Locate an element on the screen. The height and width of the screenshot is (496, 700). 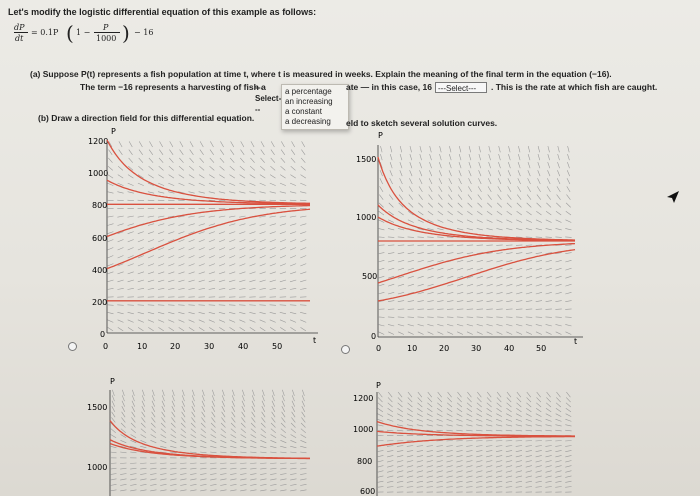
select-harvest-type: ---Select--- is located at coordinates (268, 98).